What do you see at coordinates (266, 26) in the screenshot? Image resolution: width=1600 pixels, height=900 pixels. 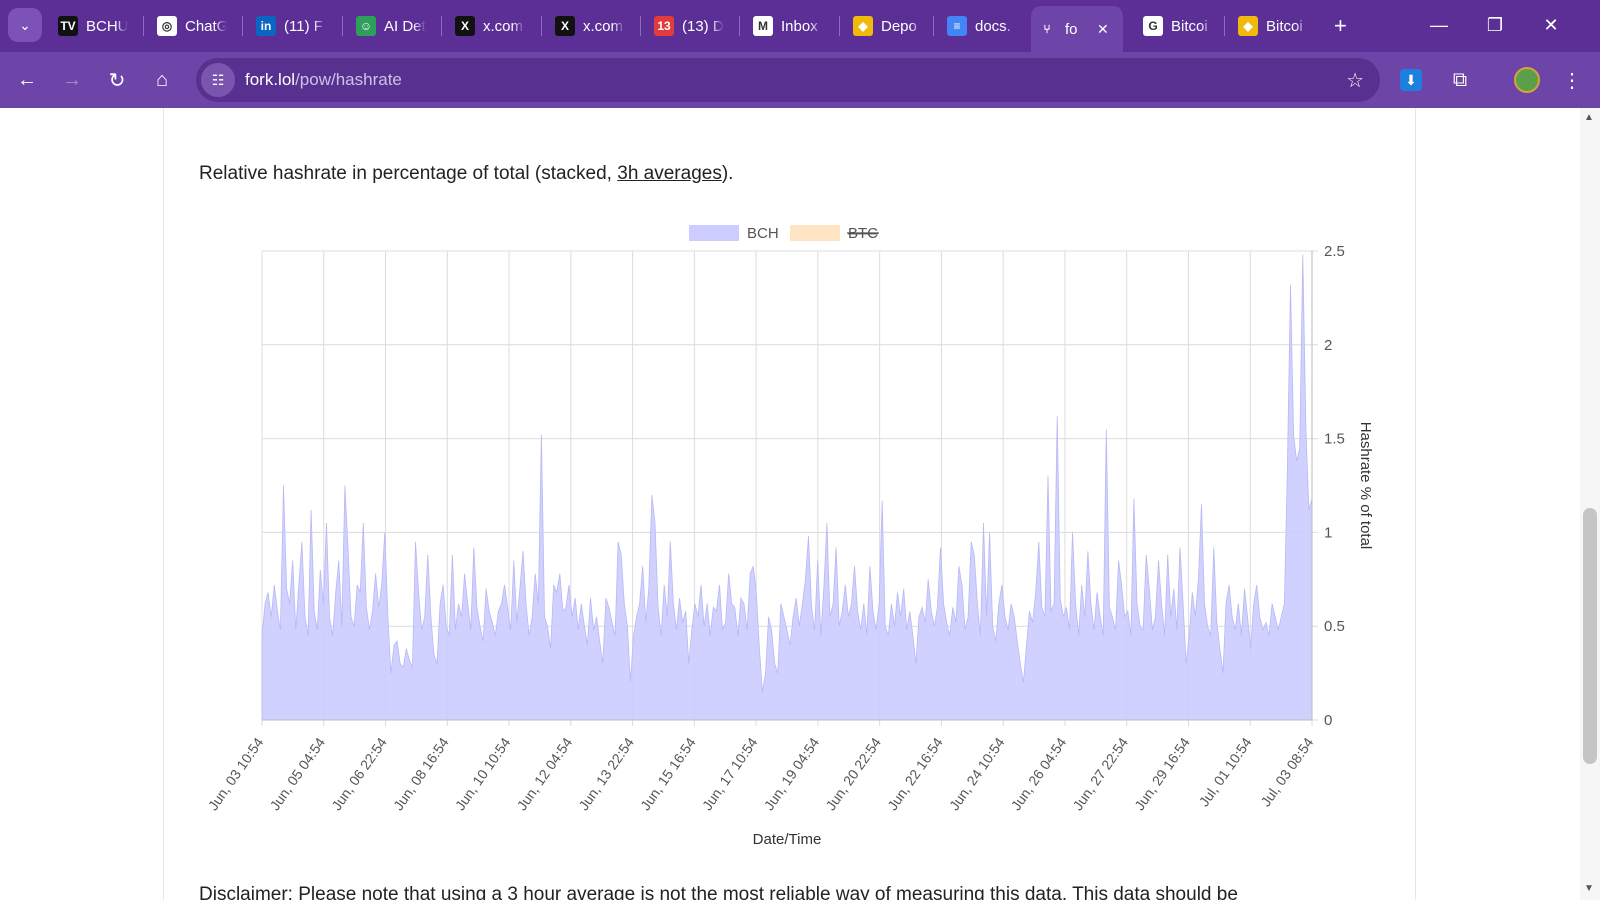 I see `linkedin-icon: in` at bounding box center [266, 26].